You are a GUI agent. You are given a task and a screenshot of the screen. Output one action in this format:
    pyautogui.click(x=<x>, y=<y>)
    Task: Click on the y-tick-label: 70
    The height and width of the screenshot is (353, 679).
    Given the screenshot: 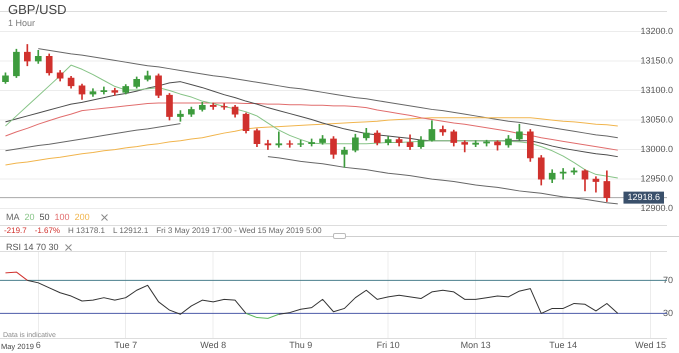 What is the action you would take?
    pyautogui.click(x=667, y=279)
    